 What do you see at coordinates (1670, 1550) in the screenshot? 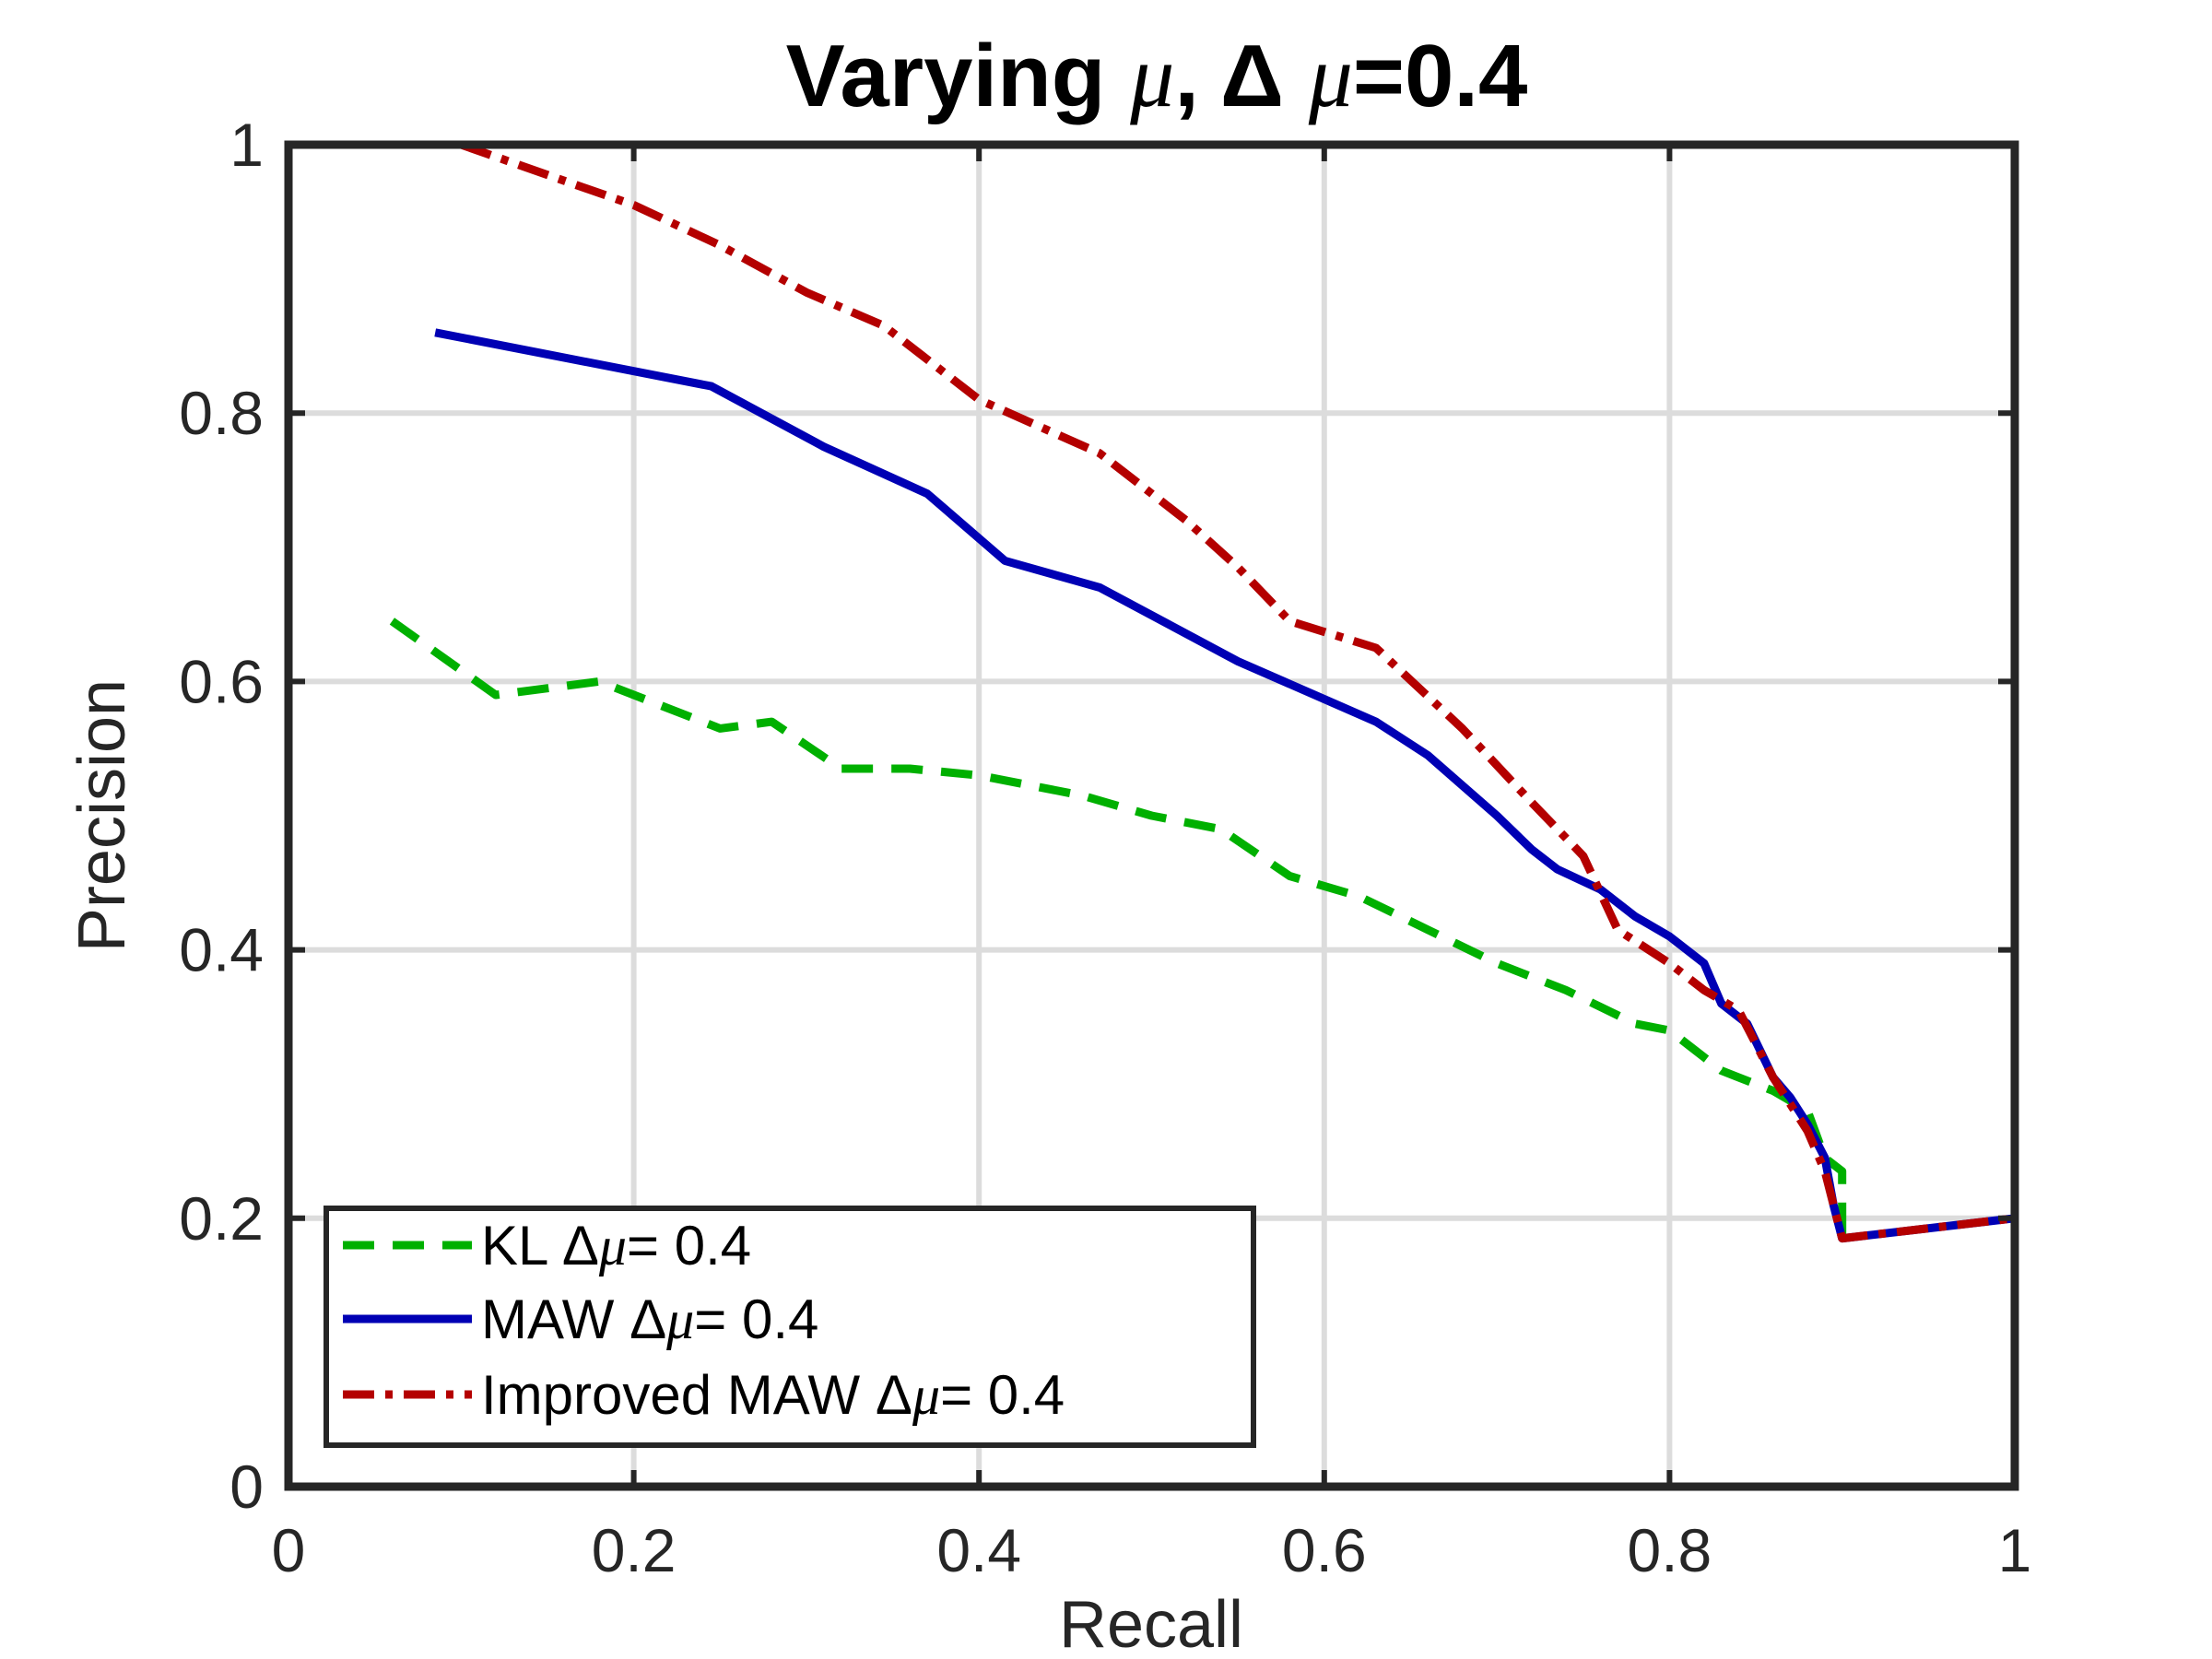
I see `x-tick-label: 0.8` at bounding box center [1670, 1550].